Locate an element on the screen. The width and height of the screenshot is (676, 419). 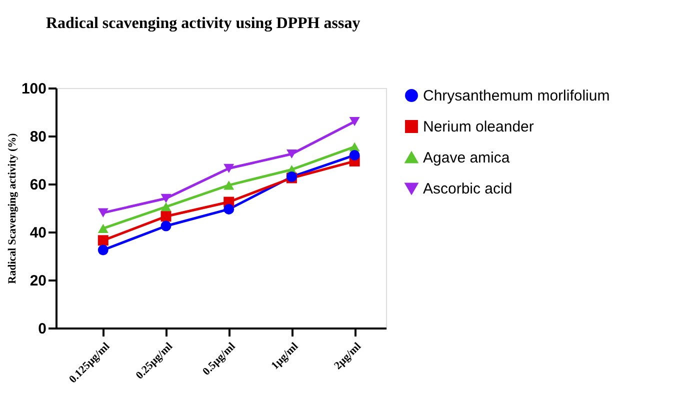
legend-label: Chrysanthemum morlifolium is located at coordinates (516, 96).